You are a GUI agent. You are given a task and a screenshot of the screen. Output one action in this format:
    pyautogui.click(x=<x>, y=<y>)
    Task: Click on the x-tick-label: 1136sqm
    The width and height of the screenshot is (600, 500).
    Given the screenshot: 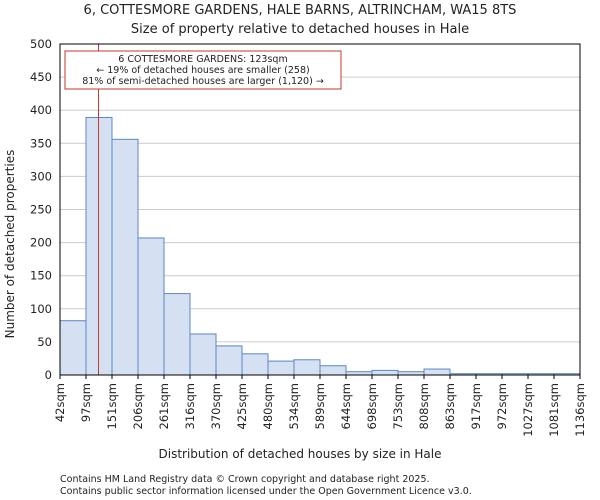 What is the action you would take?
    pyautogui.click(x=580, y=410)
    